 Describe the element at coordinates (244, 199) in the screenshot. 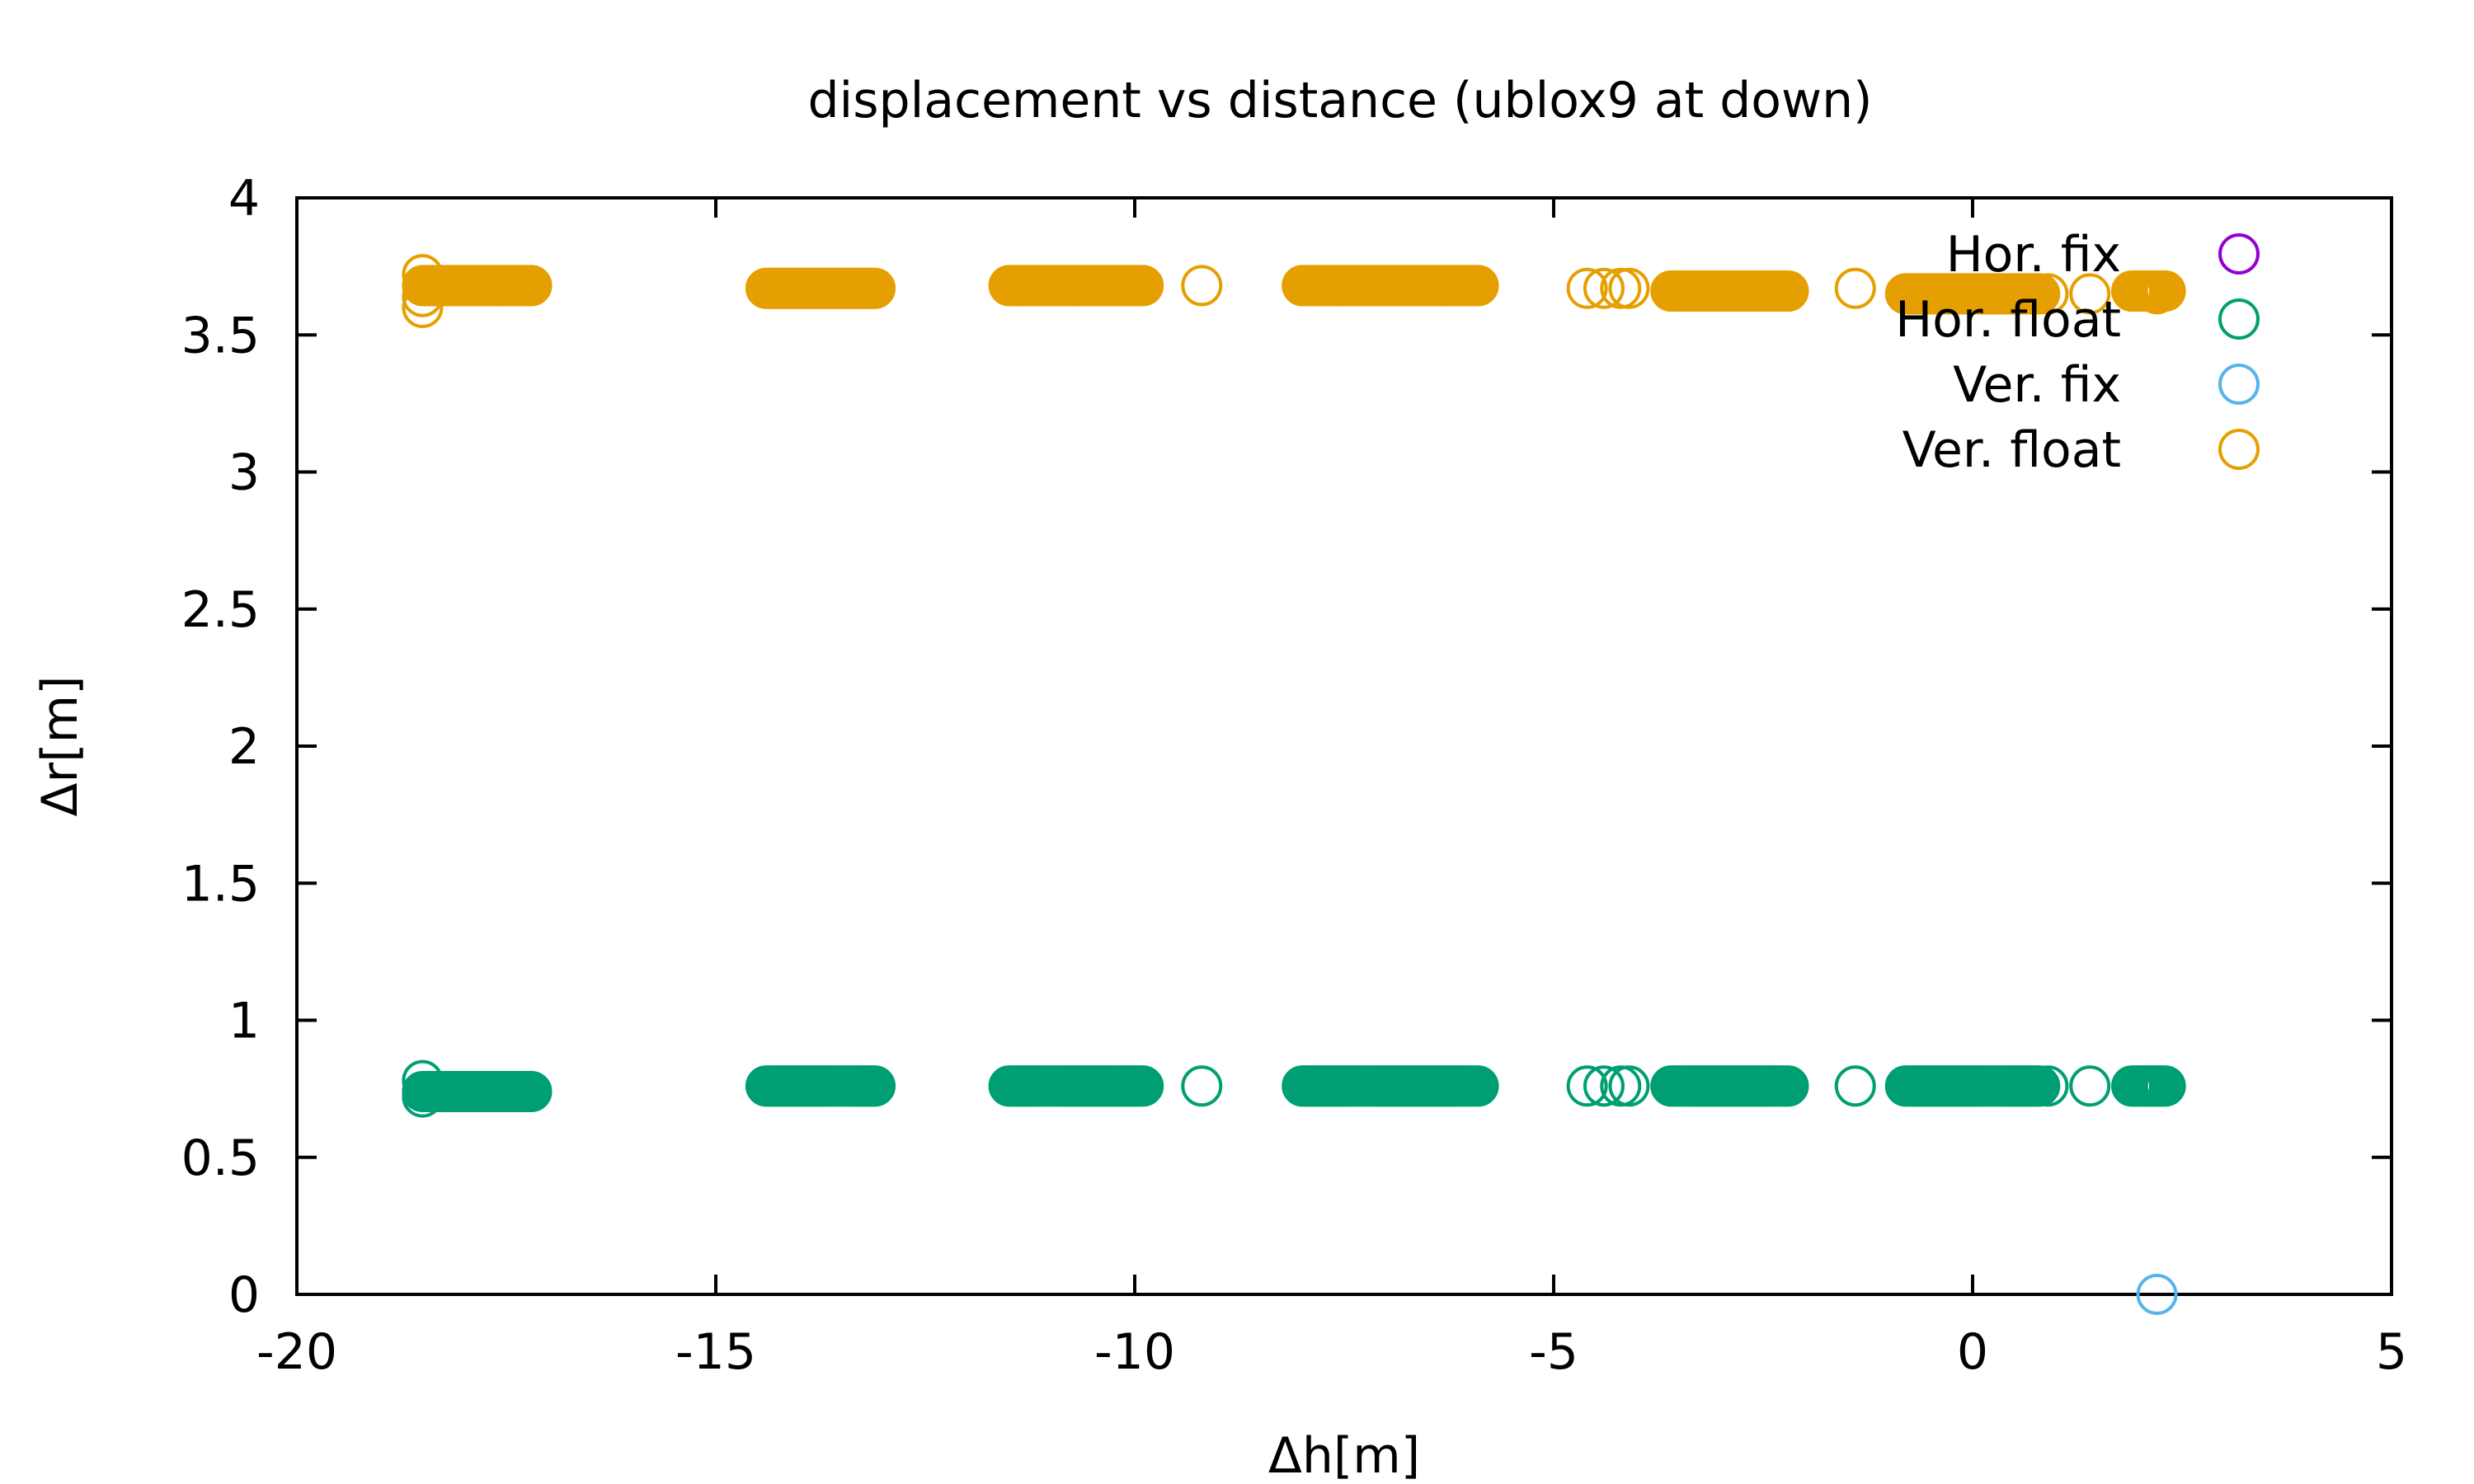

I see `y-tick-label: 4` at that location.